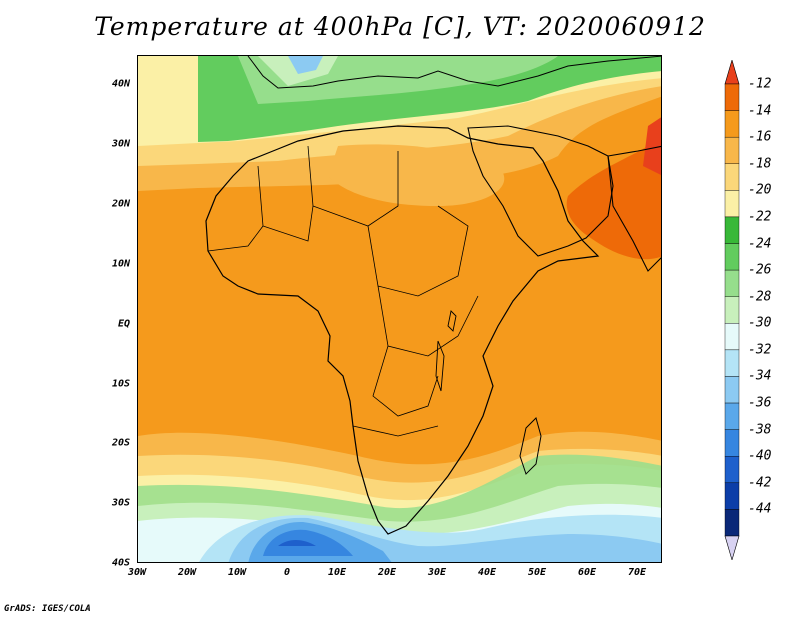  I want to click on colorbar-tick-label: -14, so click(760, 111).